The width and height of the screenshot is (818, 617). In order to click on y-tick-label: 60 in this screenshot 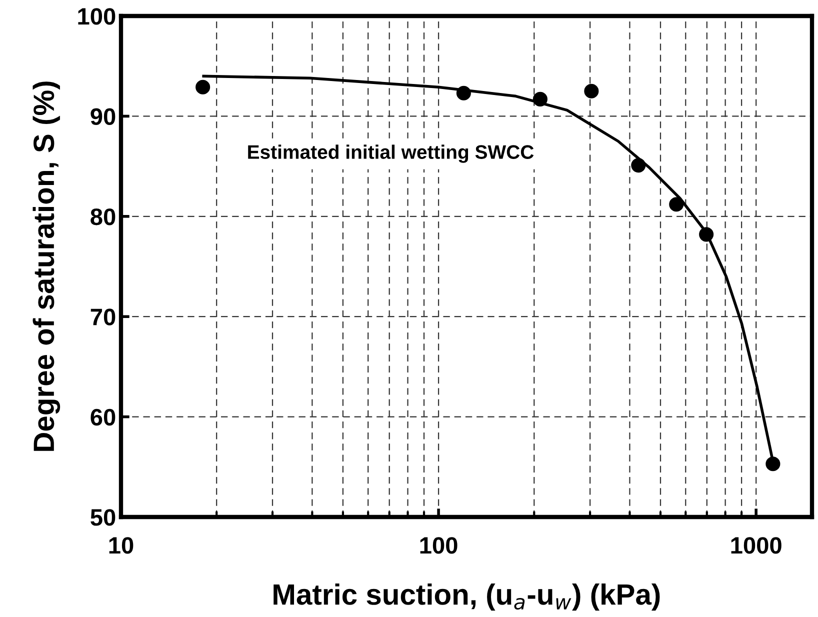, I will do `click(103, 417)`.